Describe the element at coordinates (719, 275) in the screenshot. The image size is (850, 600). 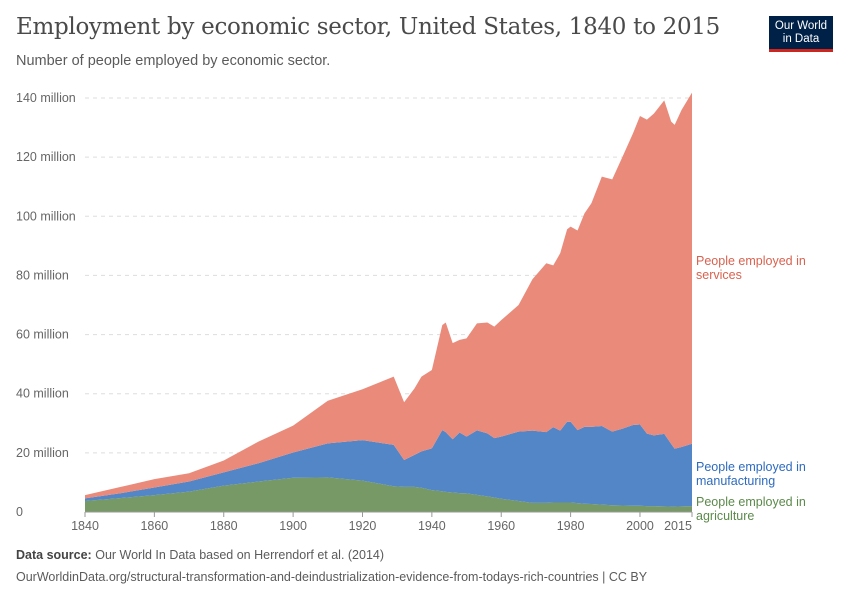
I see `label-services-line2: services` at that location.